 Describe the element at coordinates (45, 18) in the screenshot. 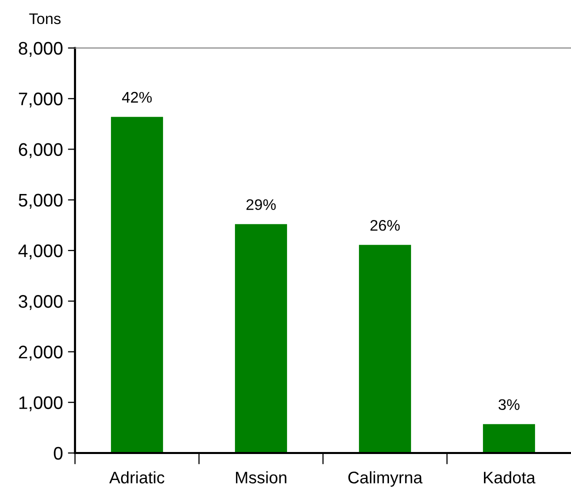

I see `y-axis-title: Tons` at that location.